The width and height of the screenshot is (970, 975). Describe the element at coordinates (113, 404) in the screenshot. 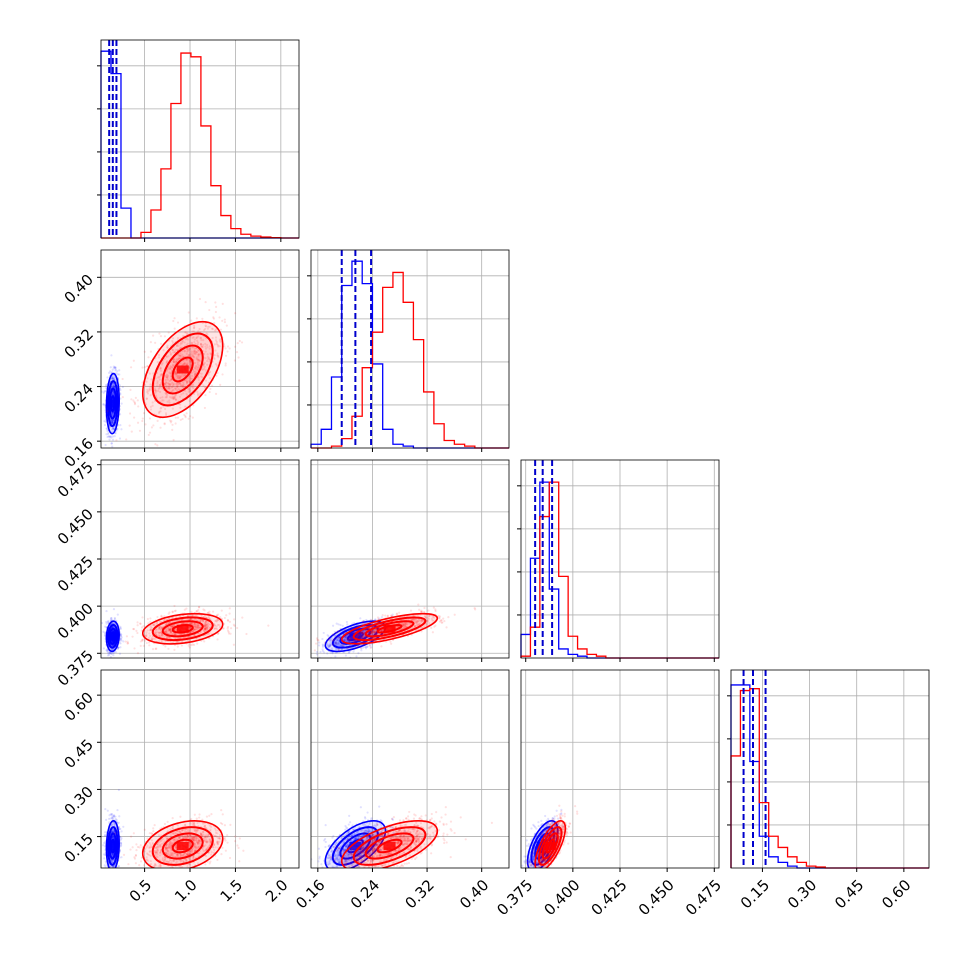

I see `density-peak` at that location.